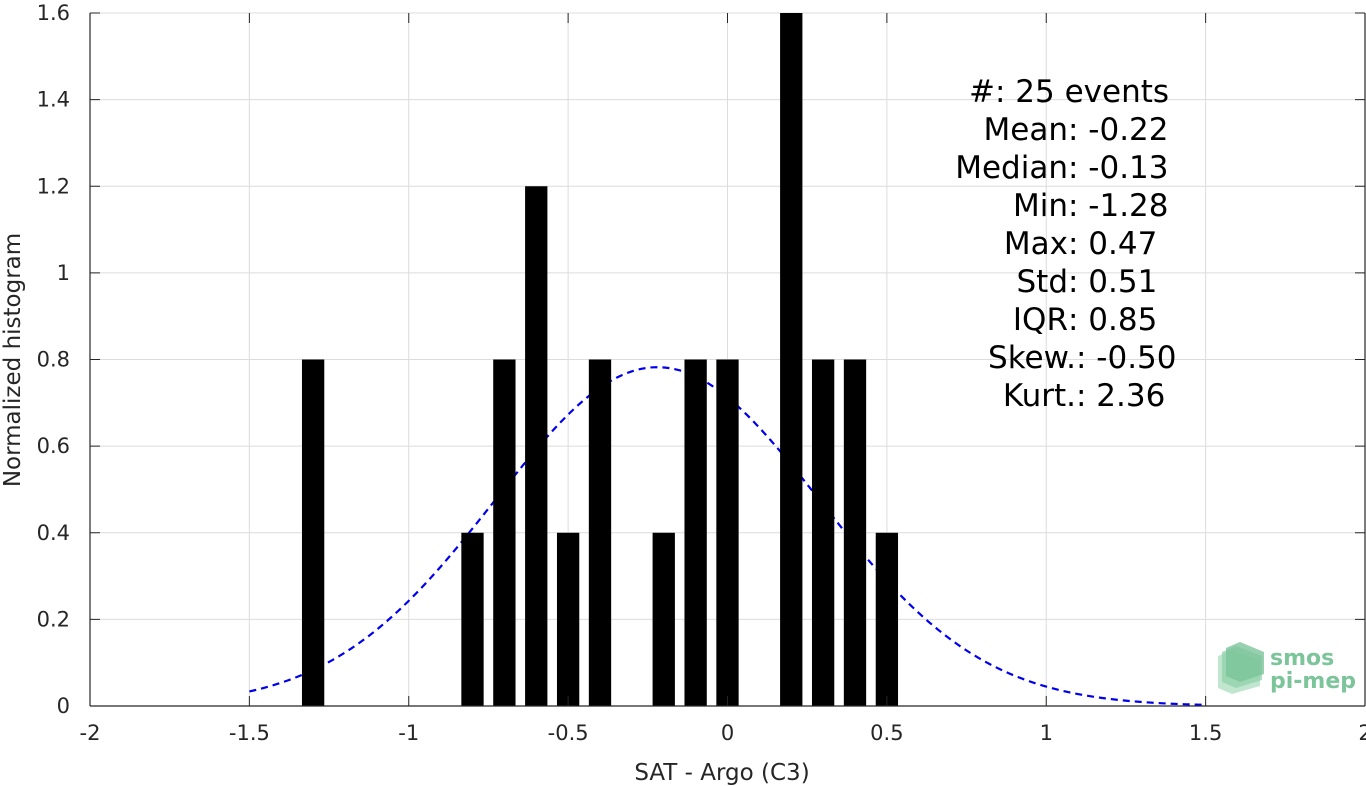  Describe the element at coordinates (53, 533) in the screenshot. I see `y-tick-label: 0.4` at that location.